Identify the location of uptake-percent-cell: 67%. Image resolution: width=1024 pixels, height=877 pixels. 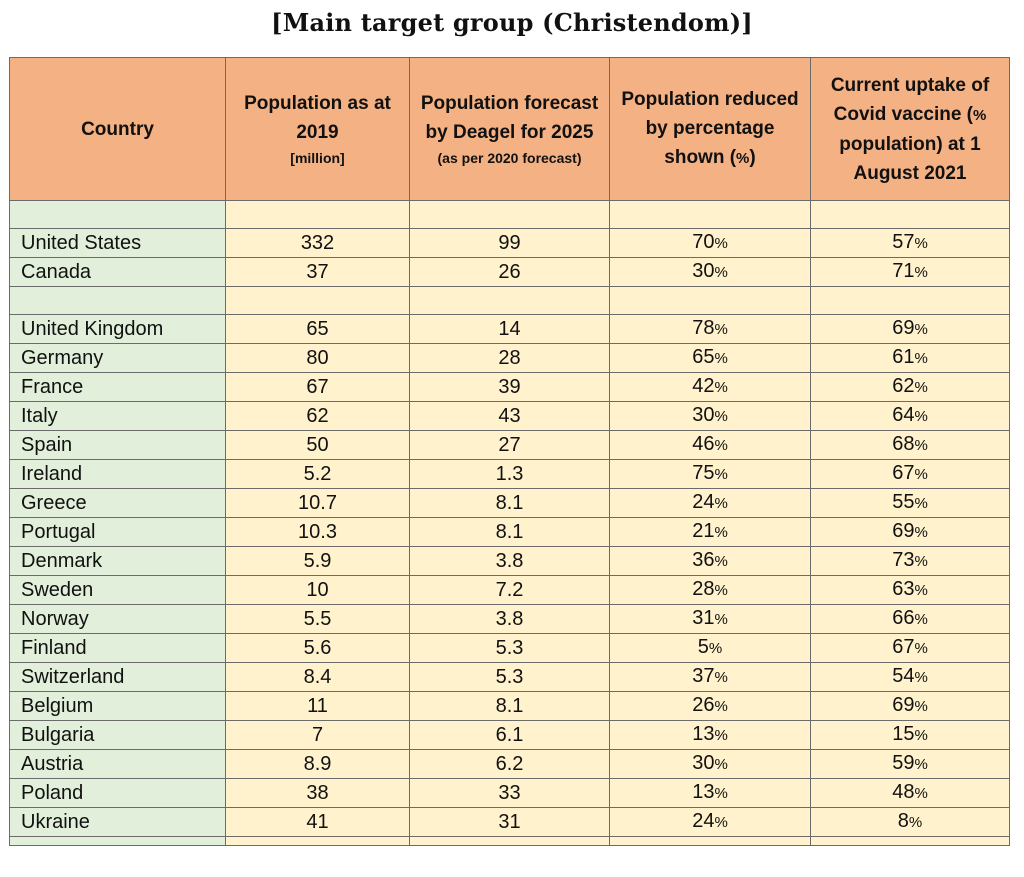
(910, 474).